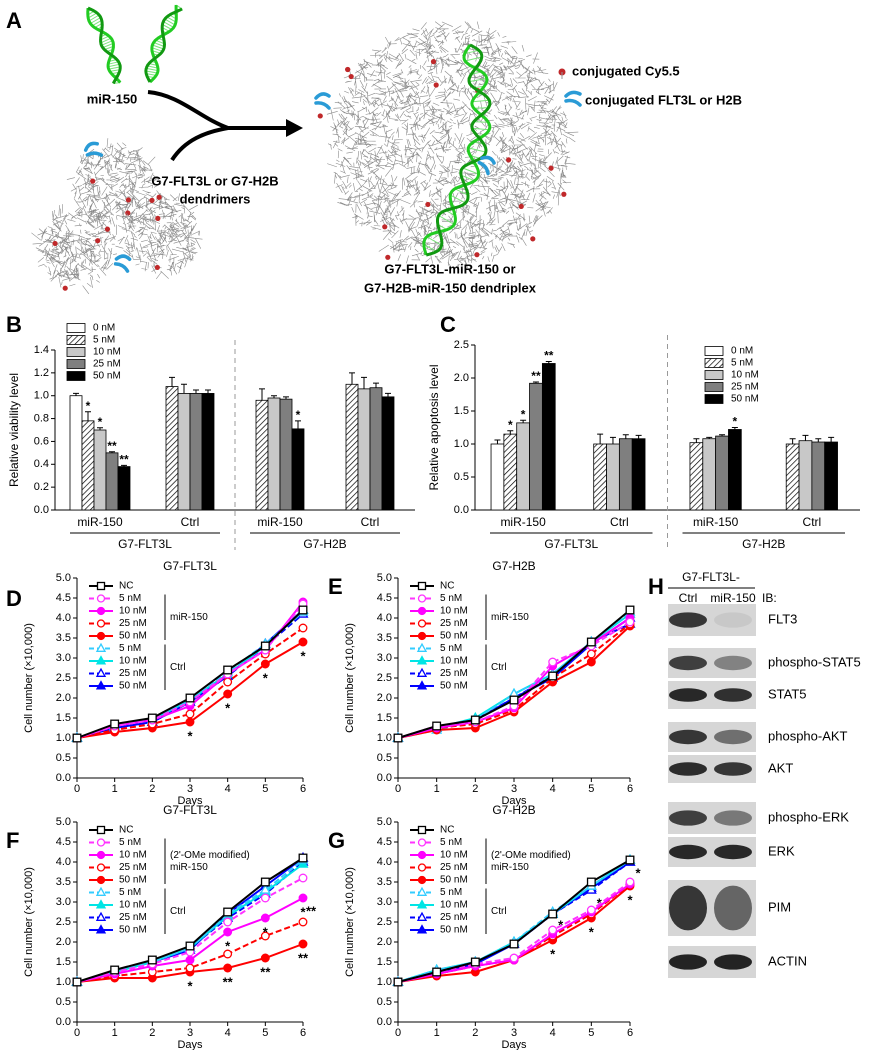 The image size is (874, 1050). Describe the element at coordinates (12, 840) in the screenshot. I see `panel-label: F` at that location.